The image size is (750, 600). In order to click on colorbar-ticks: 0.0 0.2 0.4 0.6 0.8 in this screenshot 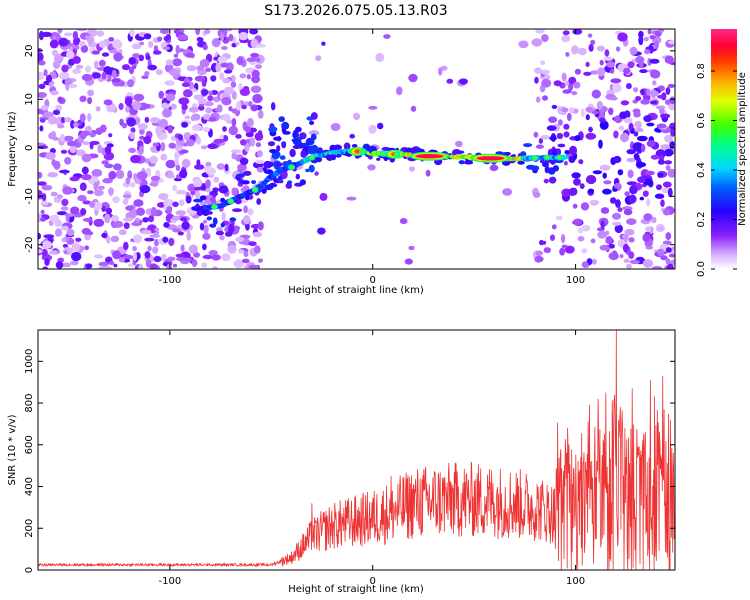, I will do `click(716, 170)`.